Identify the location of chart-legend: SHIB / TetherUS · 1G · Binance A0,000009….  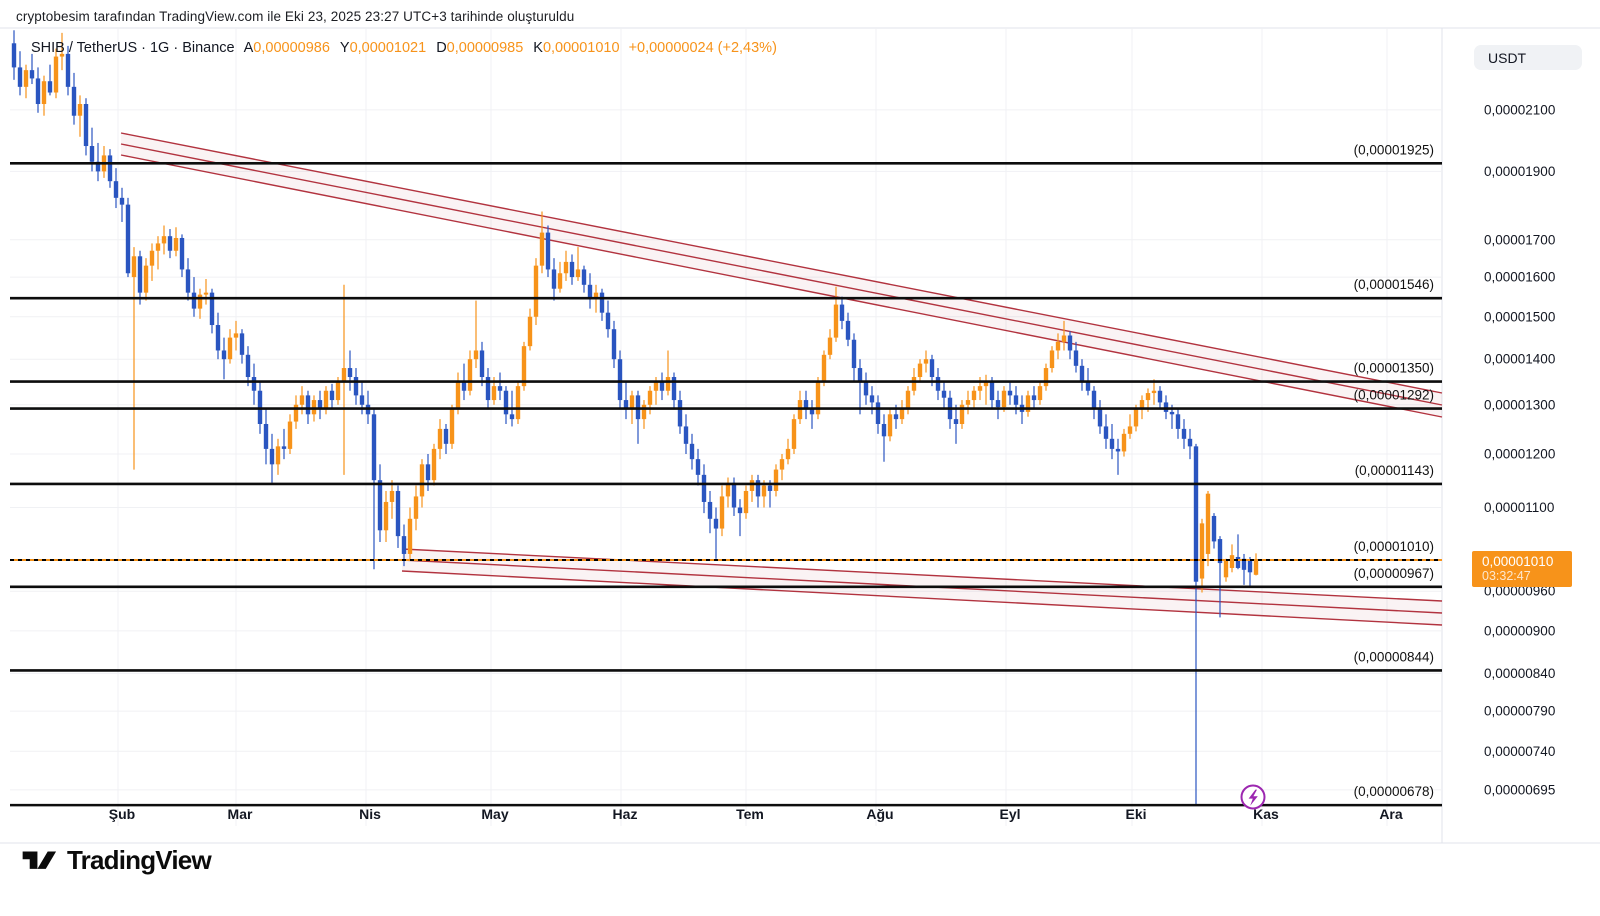
(404, 48).